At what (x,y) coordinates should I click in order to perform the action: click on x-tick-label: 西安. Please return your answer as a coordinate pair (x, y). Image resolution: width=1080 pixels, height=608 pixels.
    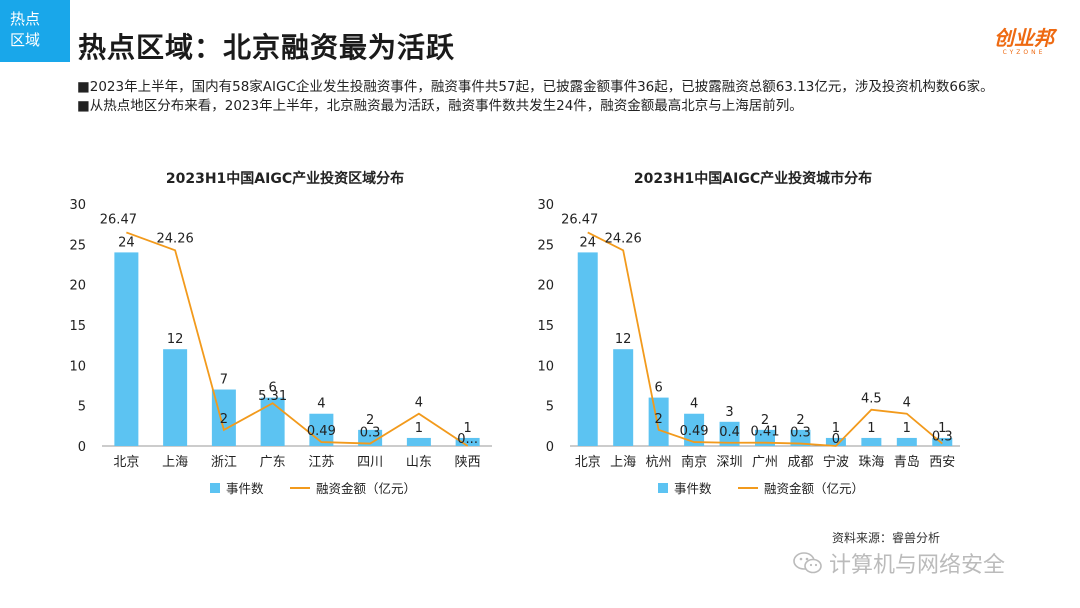
    Looking at the image, I should click on (942, 462).